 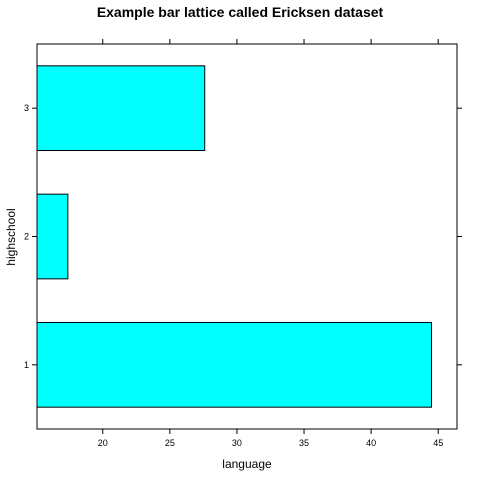 I want to click on y-tick-label: 3, so click(x=26, y=108).